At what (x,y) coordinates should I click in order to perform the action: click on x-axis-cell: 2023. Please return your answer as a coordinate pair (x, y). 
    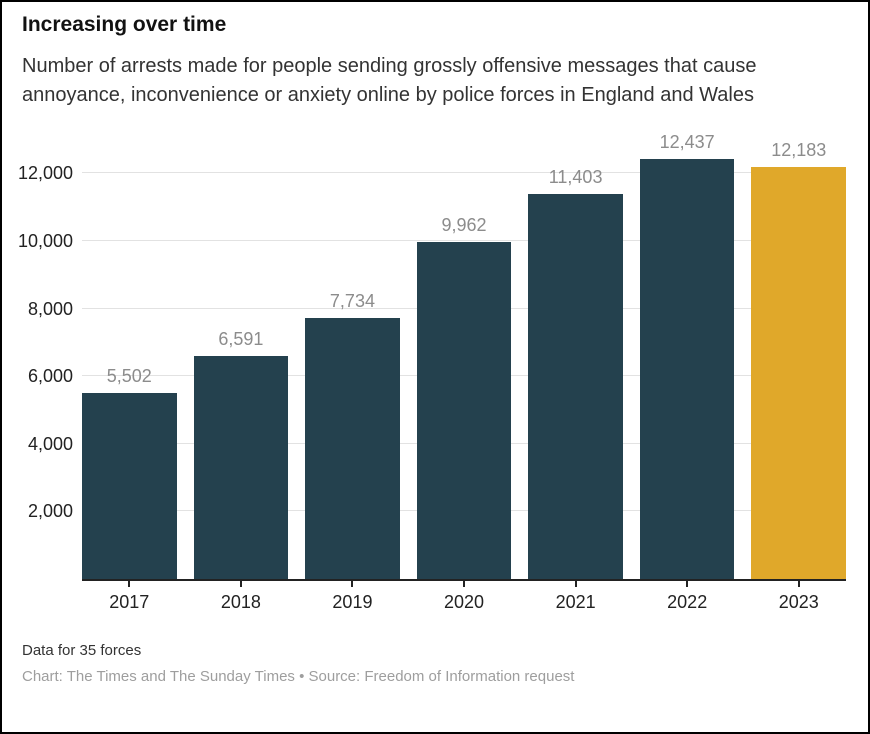
    Looking at the image, I should click on (798, 597).